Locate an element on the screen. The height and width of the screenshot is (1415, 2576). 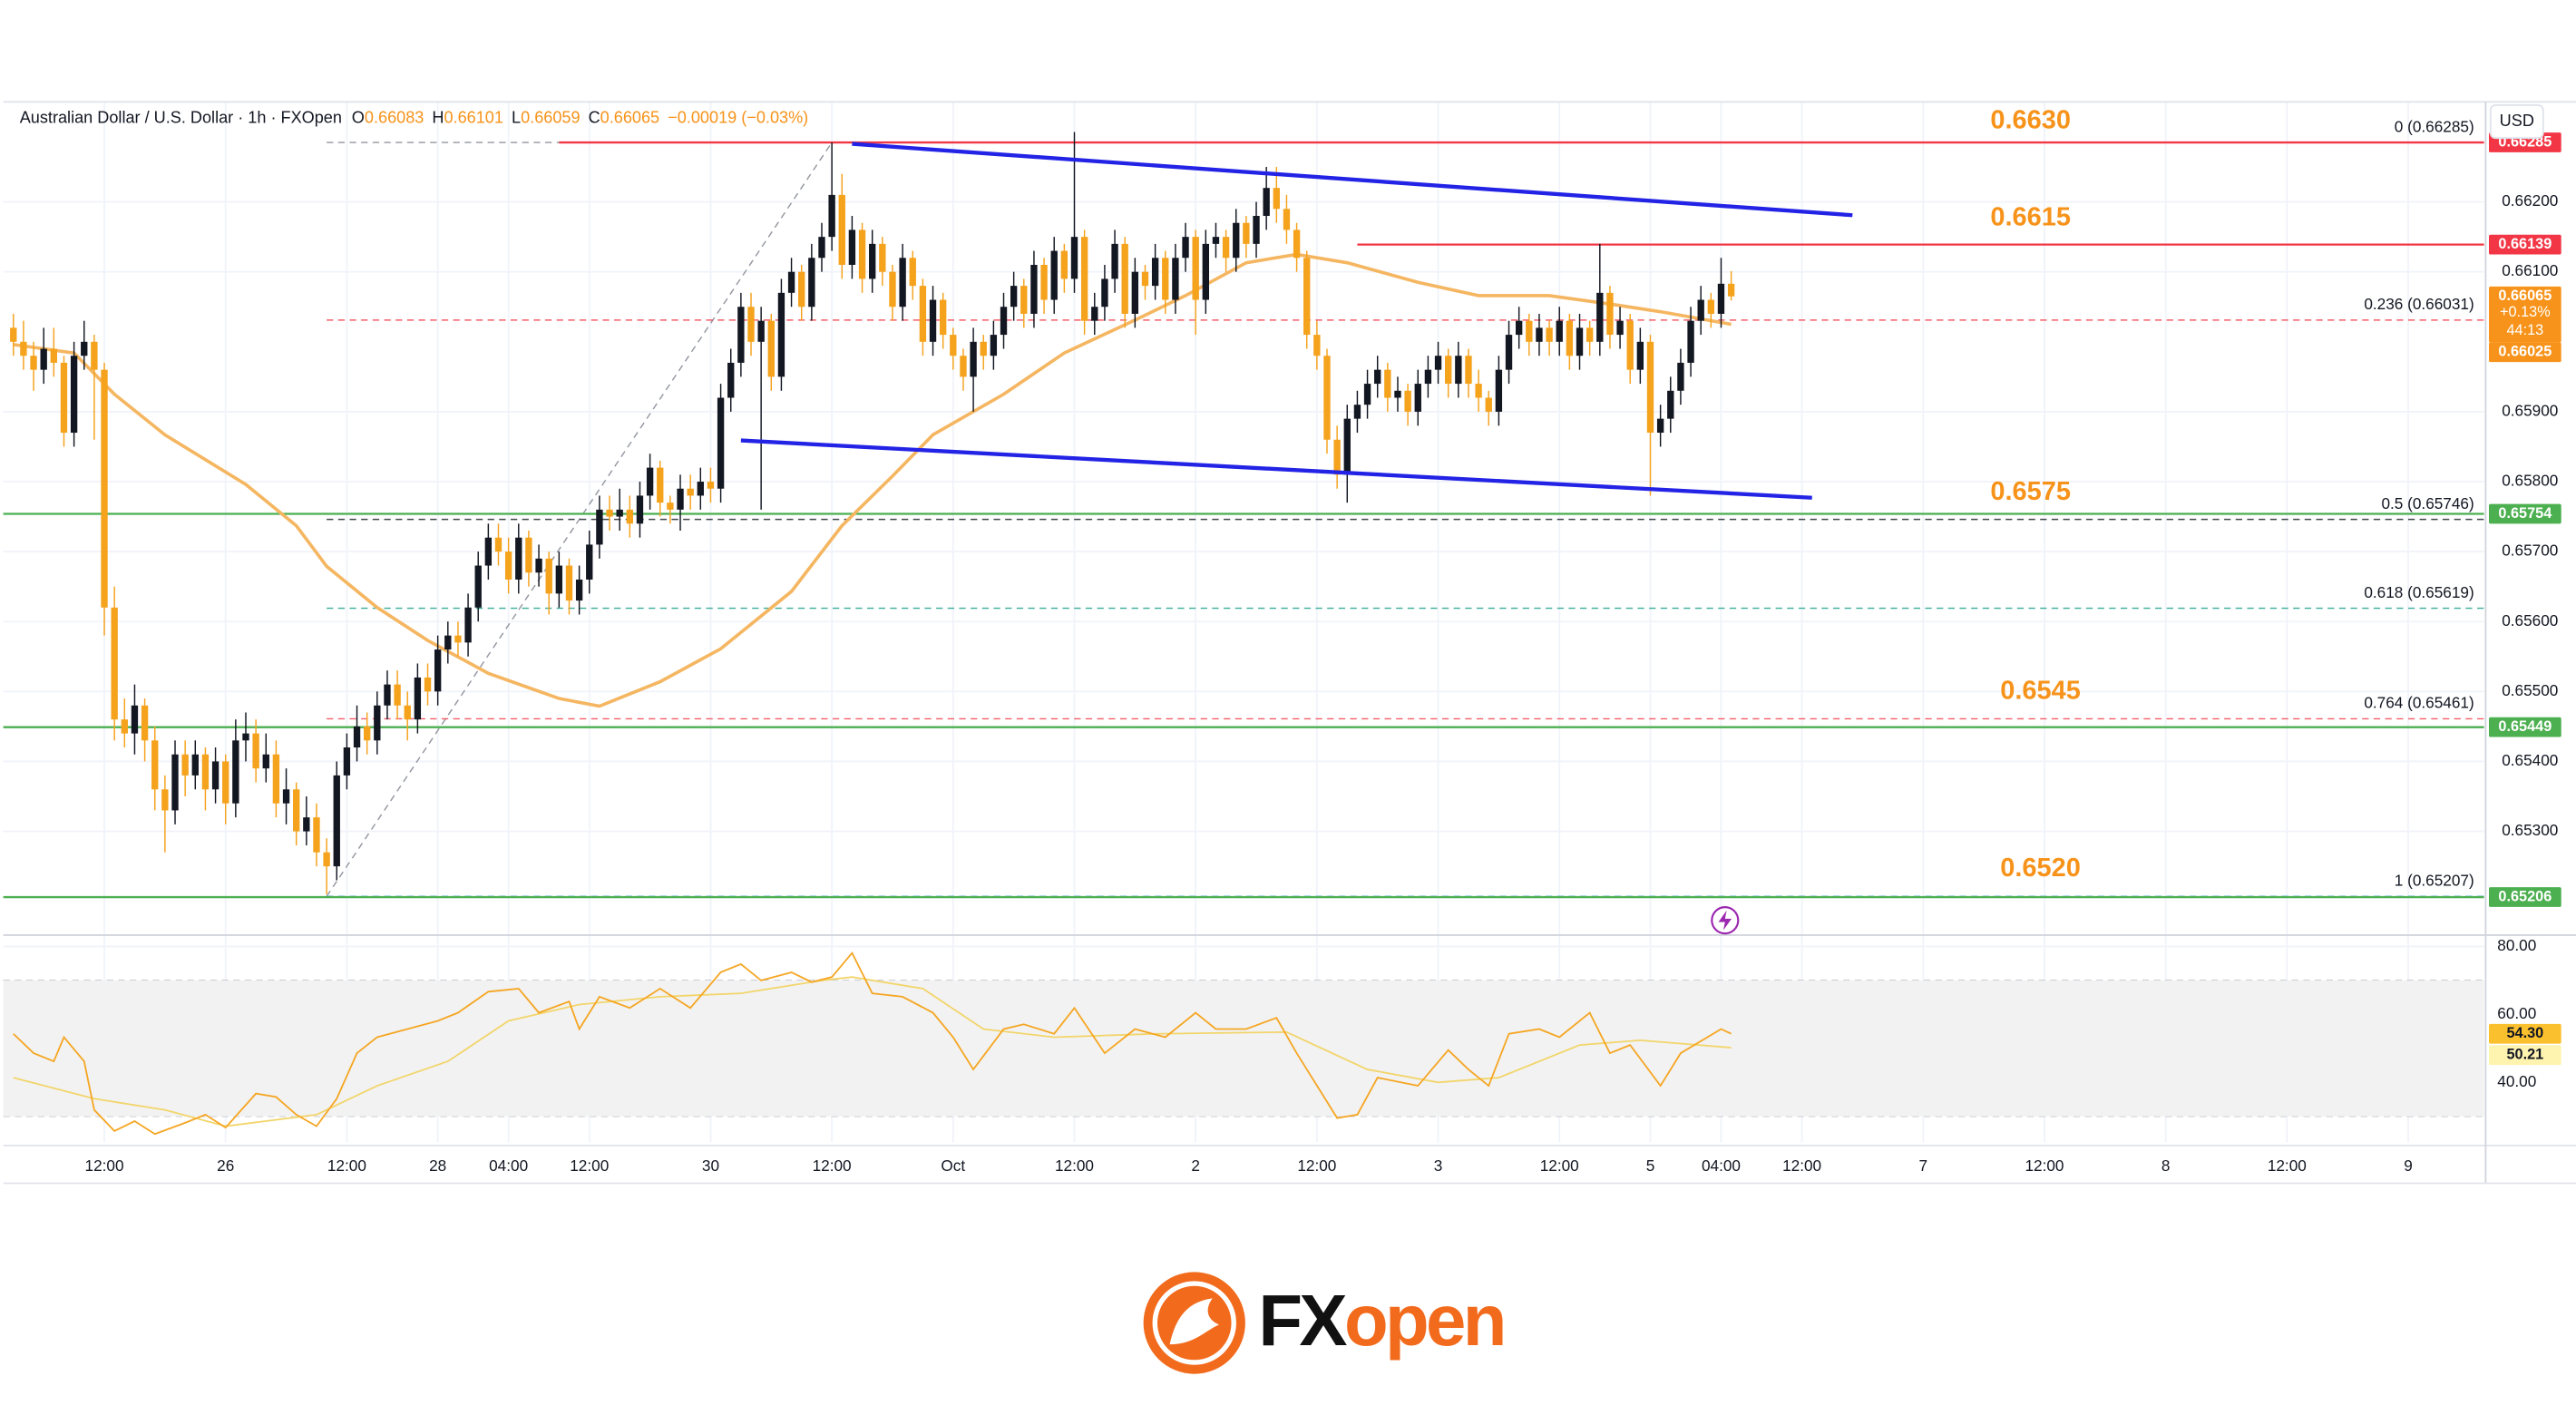
level-annotation: 0.6615 is located at coordinates (2030, 218).